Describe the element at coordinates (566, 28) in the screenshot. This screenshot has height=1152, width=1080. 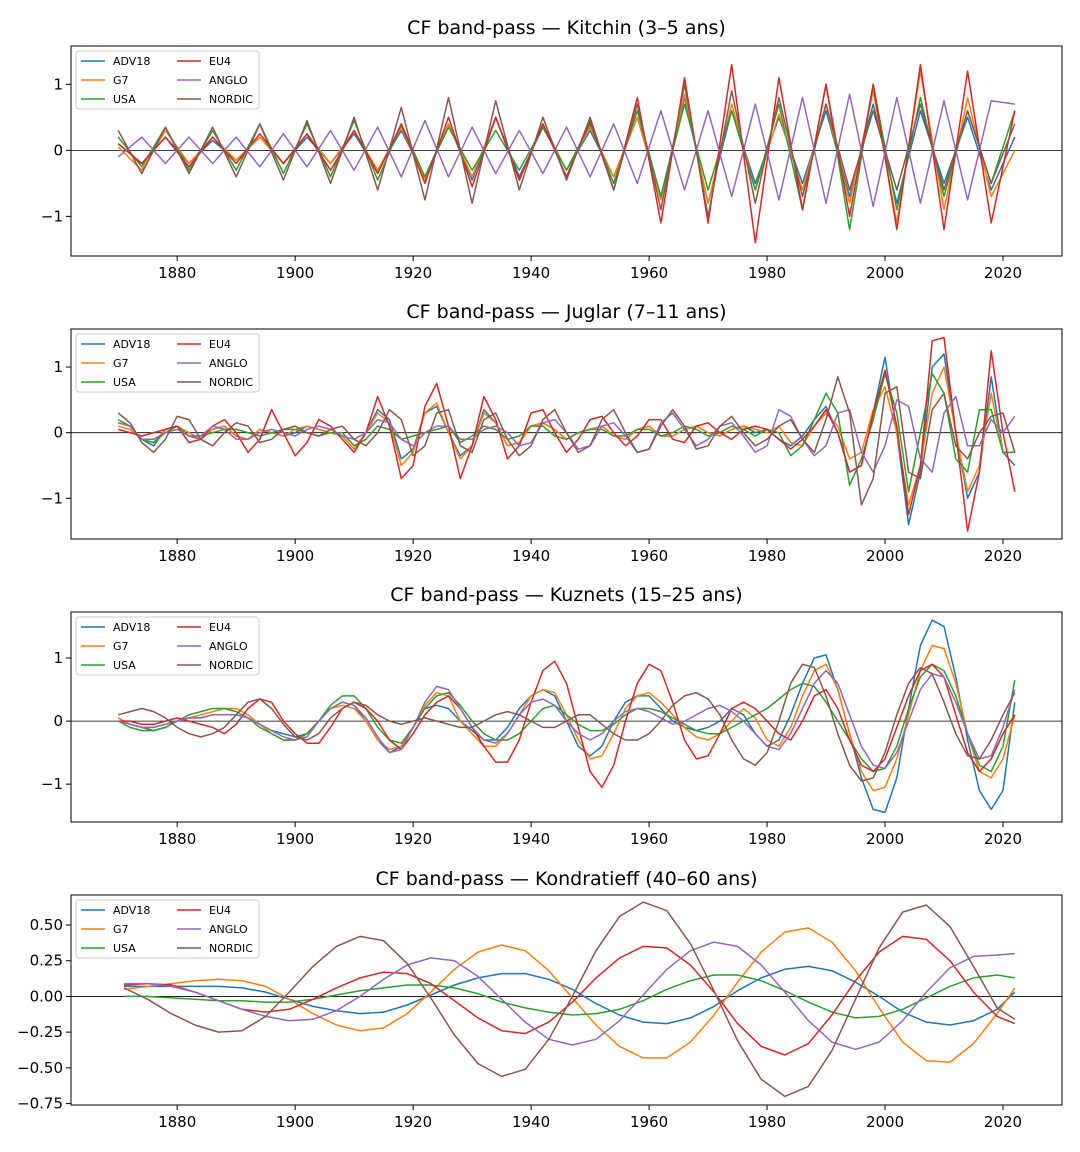
I see `chart-title: CF band-pass — Kitchin (3–5 ans)` at that location.